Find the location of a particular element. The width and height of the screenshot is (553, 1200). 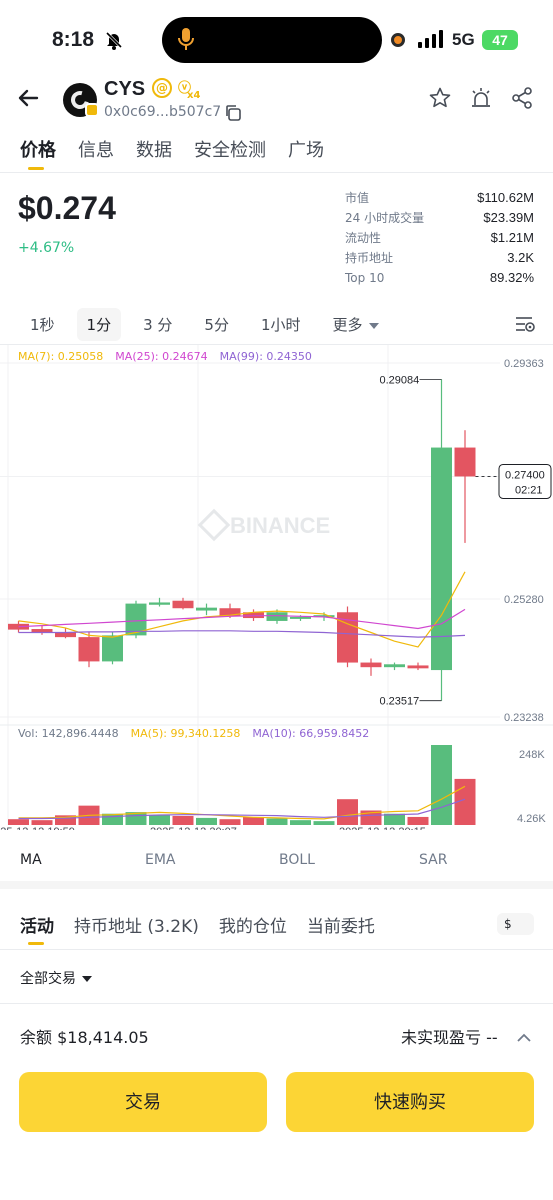

tab-security: 安全检测 is located at coordinates (230, 150).